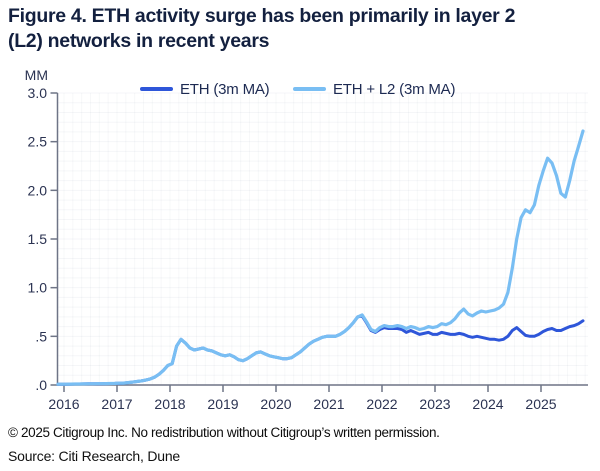 The height and width of the screenshot is (471, 600). I want to click on y-tick-label: 2.5, so click(38, 142).